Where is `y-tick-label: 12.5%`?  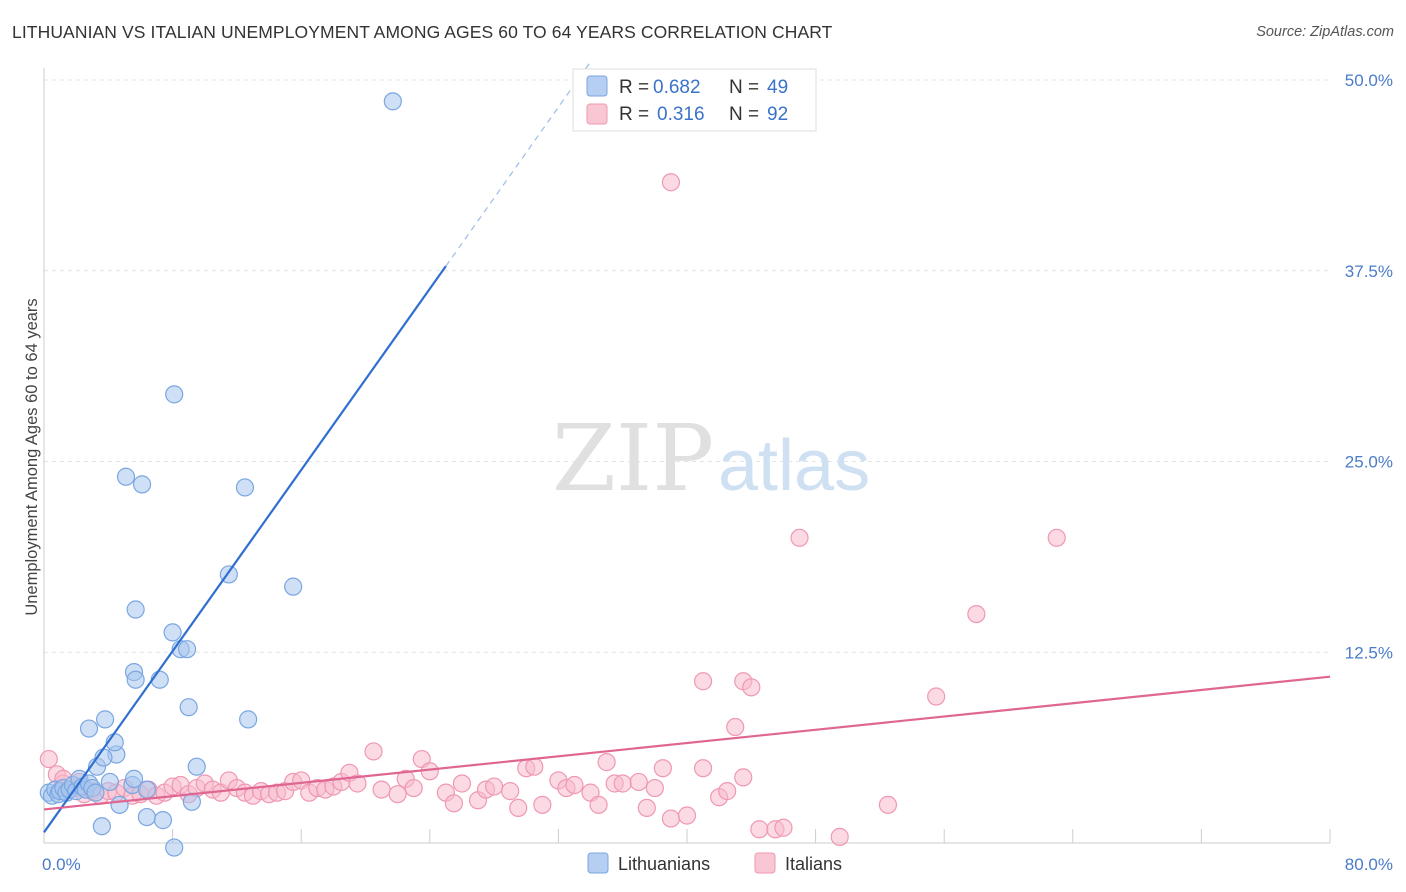
y-tick-label: 12.5% is located at coordinates (1369, 652).